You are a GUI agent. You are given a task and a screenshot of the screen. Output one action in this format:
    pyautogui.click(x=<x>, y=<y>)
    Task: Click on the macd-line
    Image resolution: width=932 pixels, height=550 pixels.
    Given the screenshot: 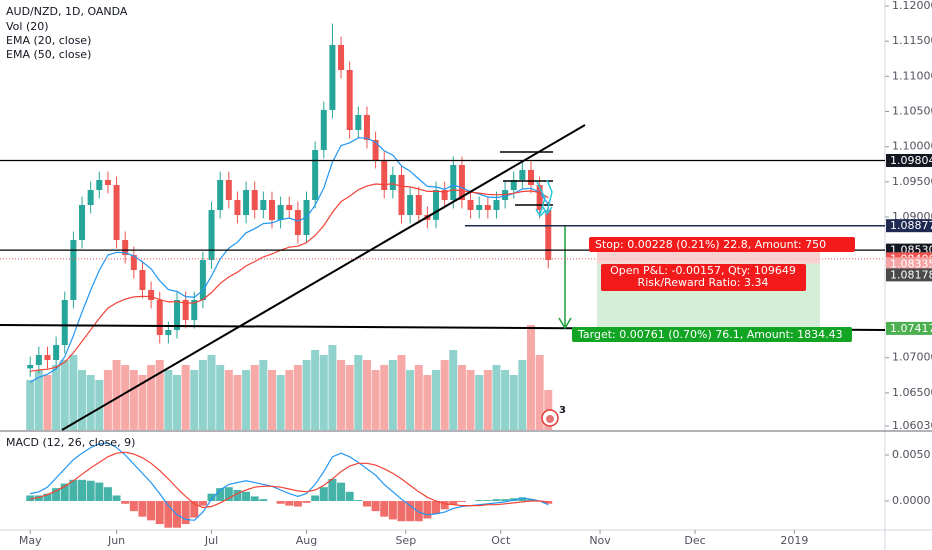 What is the action you would take?
    pyautogui.click(x=289, y=481)
    